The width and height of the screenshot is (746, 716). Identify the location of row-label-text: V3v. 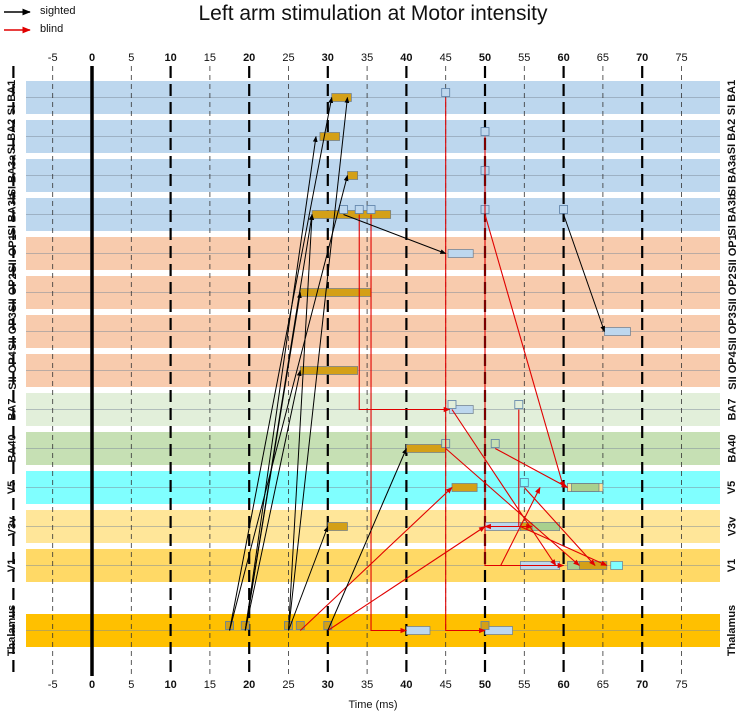
(12, 526).